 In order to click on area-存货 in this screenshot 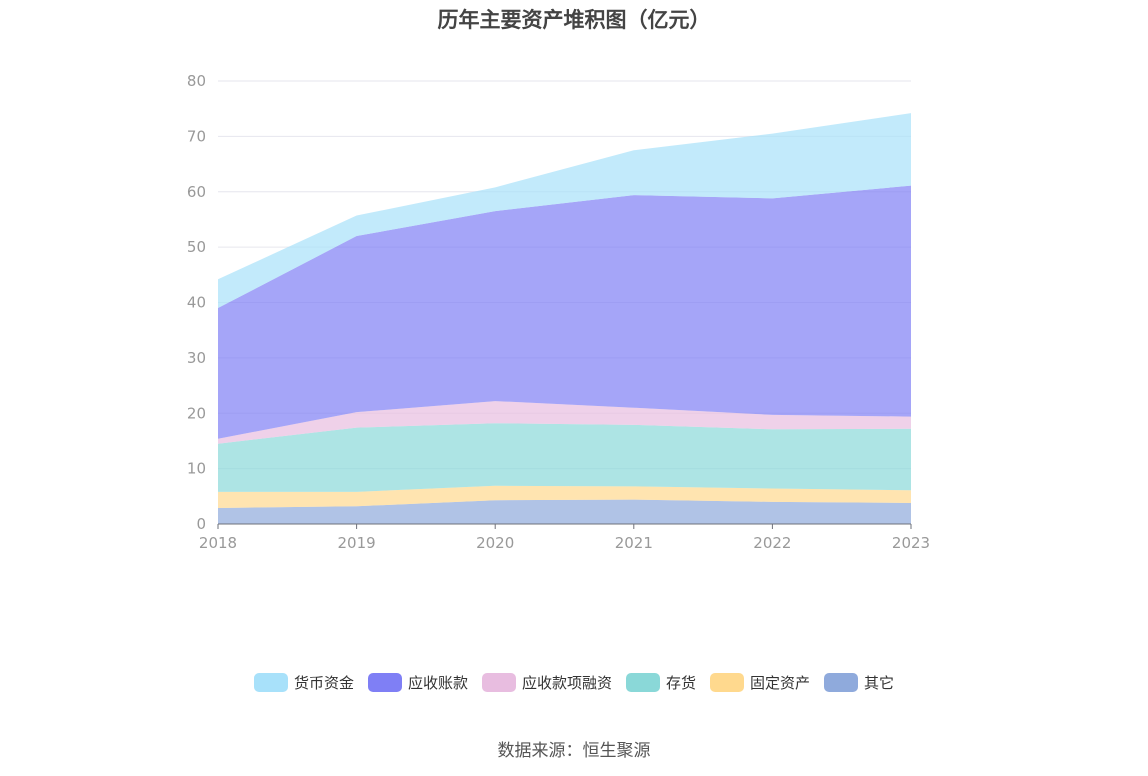, I will do `click(564, 457)`.